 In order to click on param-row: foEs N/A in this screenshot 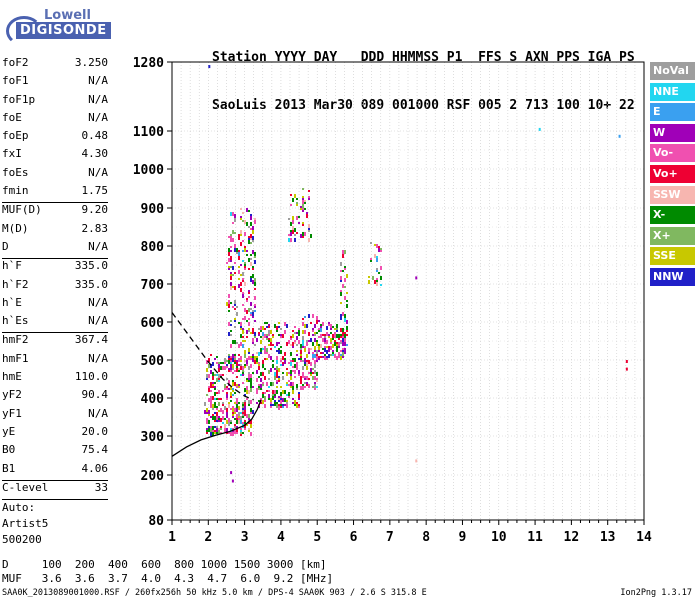, I will do `click(55, 175)`.